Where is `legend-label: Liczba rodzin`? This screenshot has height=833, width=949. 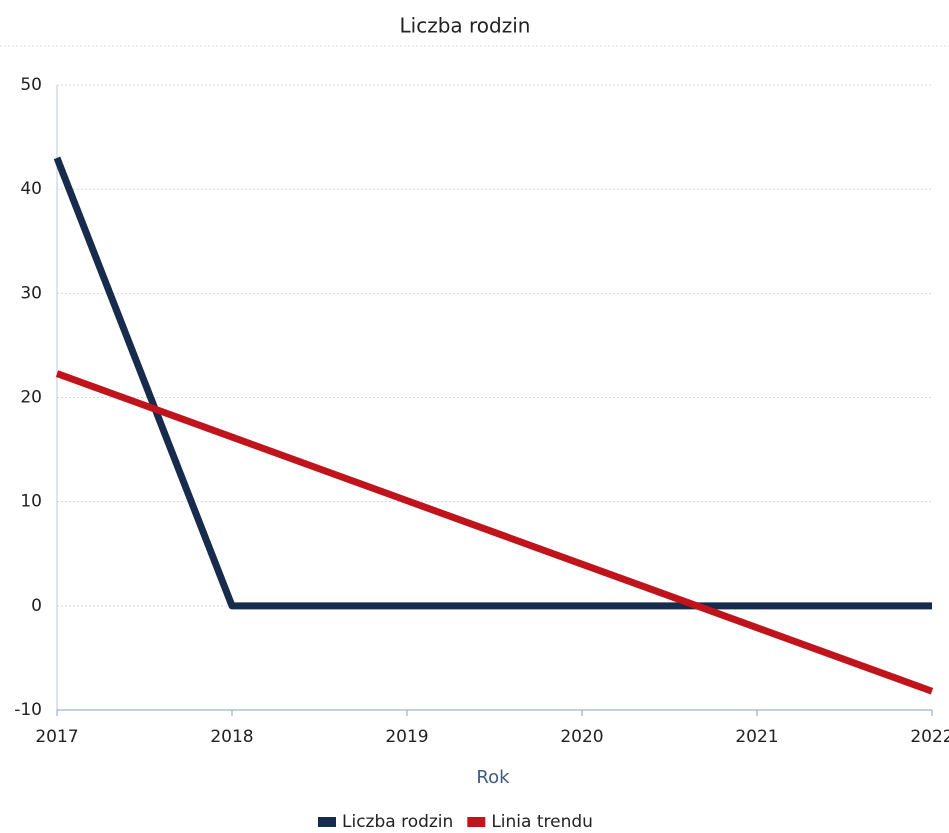
legend-label: Liczba rodzin is located at coordinates (397, 822).